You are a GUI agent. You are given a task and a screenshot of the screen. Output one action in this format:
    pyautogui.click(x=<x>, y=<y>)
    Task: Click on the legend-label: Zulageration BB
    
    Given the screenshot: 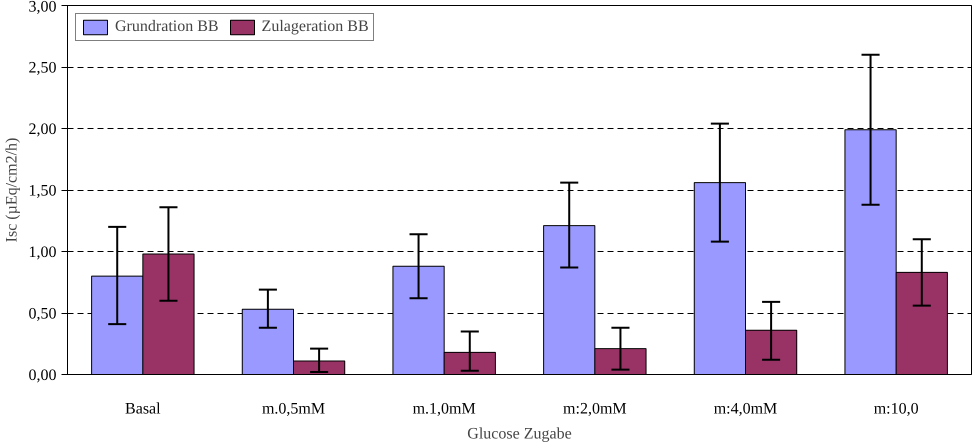 What is the action you would take?
    pyautogui.click(x=315, y=27)
    